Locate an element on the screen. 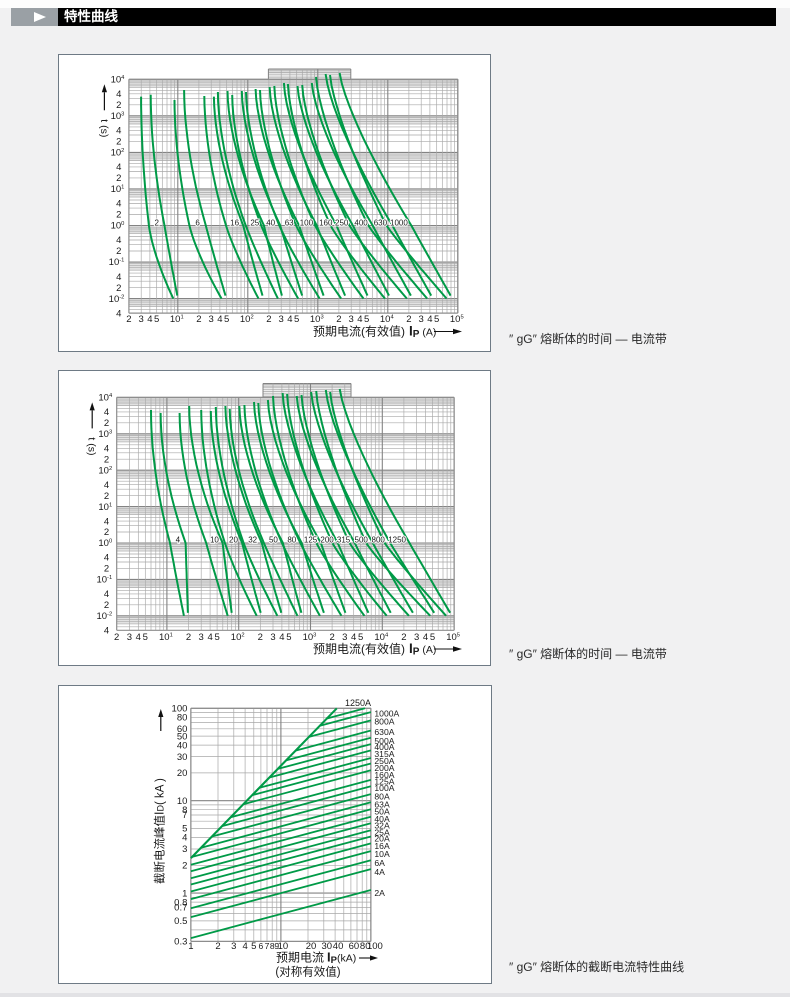 The height and width of the screenshot is (997, 790). svg-text: 6 is located at coordinates (197, 223).